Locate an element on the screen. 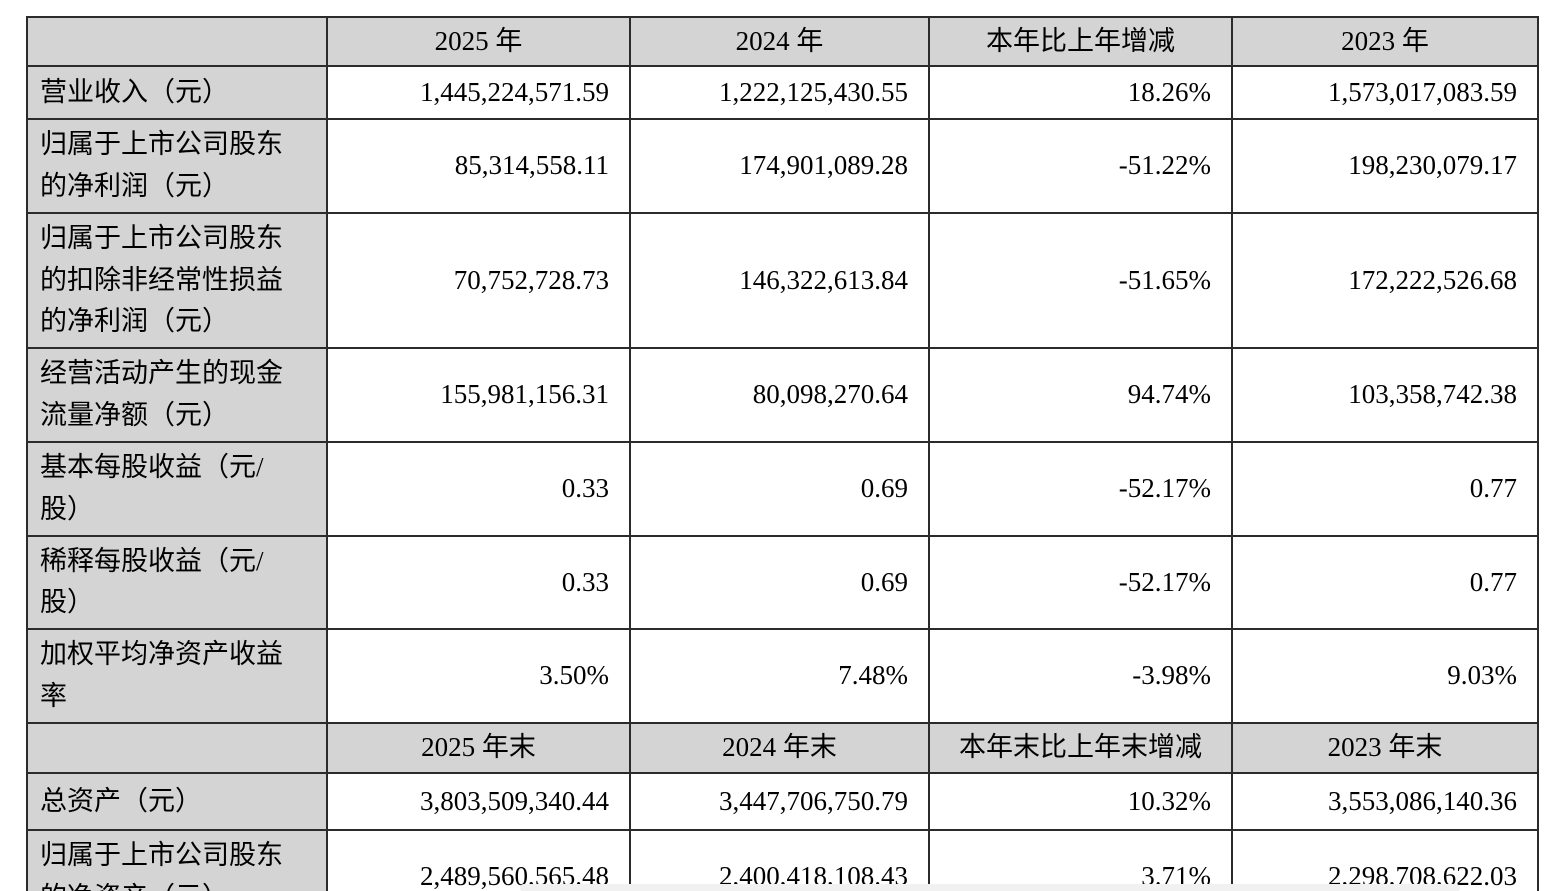 The height and width of the screenshot is (891, 1566). table-row-basic-eps: 基本每股收益（元/ 股） 0.33 0.69 -52.17% 0.77 is located at coordinates (782, 488).